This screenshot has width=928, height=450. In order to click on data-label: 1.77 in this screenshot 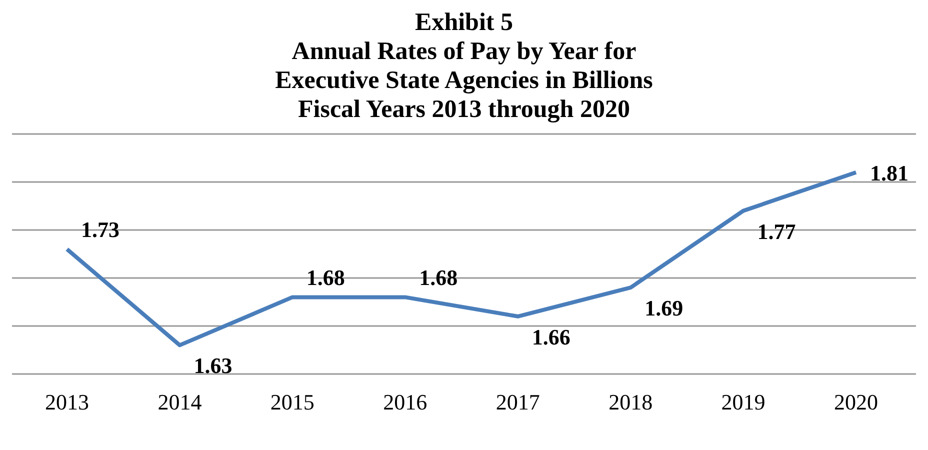, I will do `click(776, 231)`.